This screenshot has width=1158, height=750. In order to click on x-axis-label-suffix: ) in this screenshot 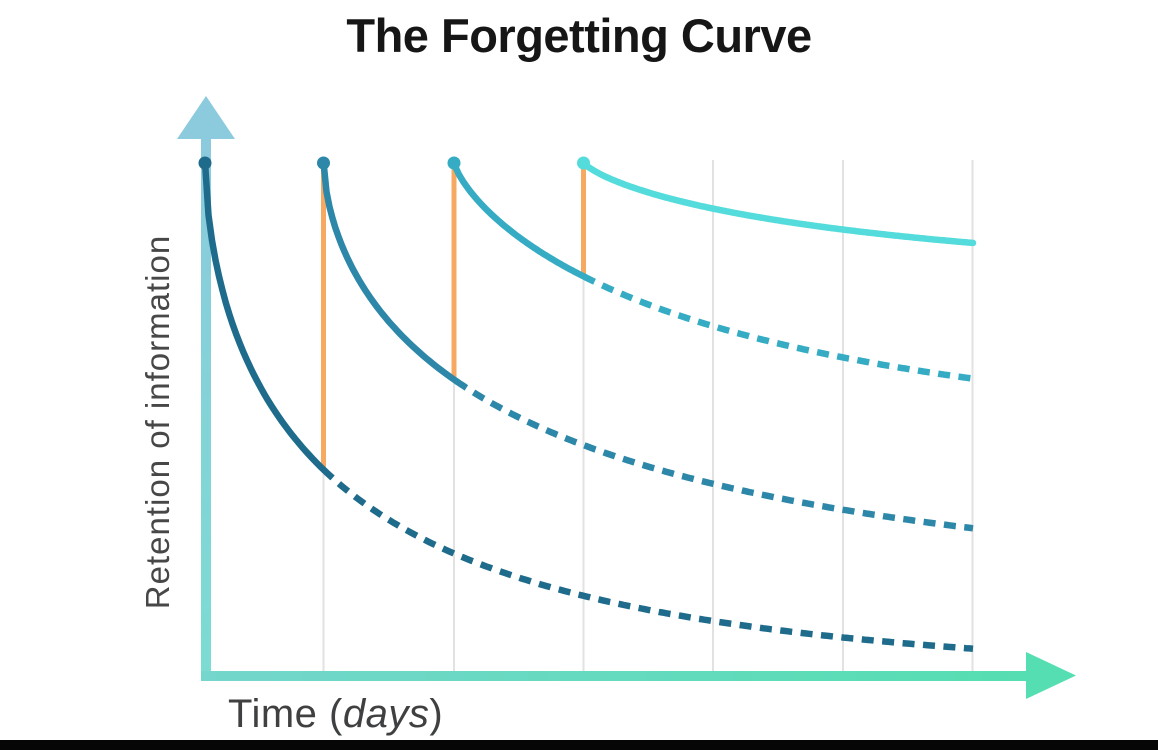, I will do `click(436, 714)`.